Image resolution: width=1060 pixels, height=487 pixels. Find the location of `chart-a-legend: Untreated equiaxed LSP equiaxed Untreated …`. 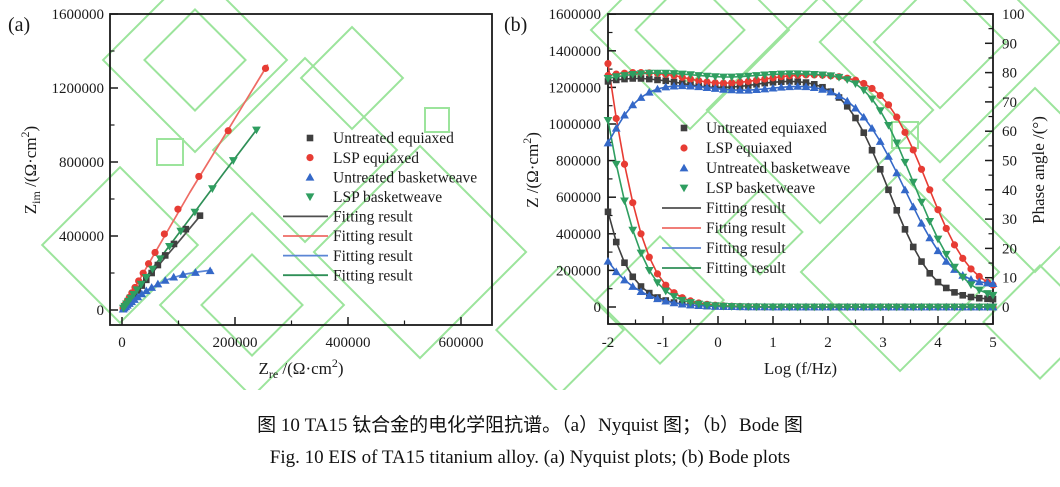

chart-a-legend: Untreated equiaxed LSP equiaxed Untreated … is located at coordinates (380, 207).